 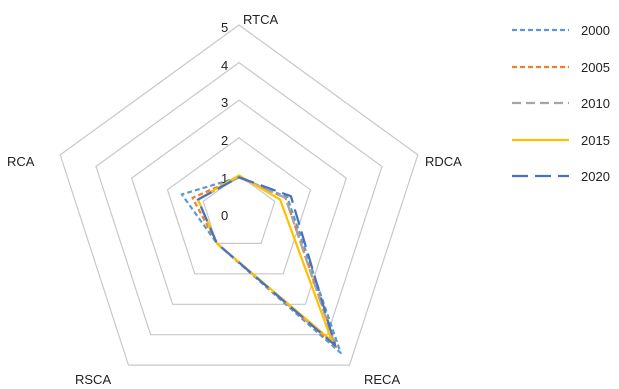 What do you see at coordinates (224, 215) in the screenshot?
I see `tick-label-0: 0` at bounding box center [224, 215].